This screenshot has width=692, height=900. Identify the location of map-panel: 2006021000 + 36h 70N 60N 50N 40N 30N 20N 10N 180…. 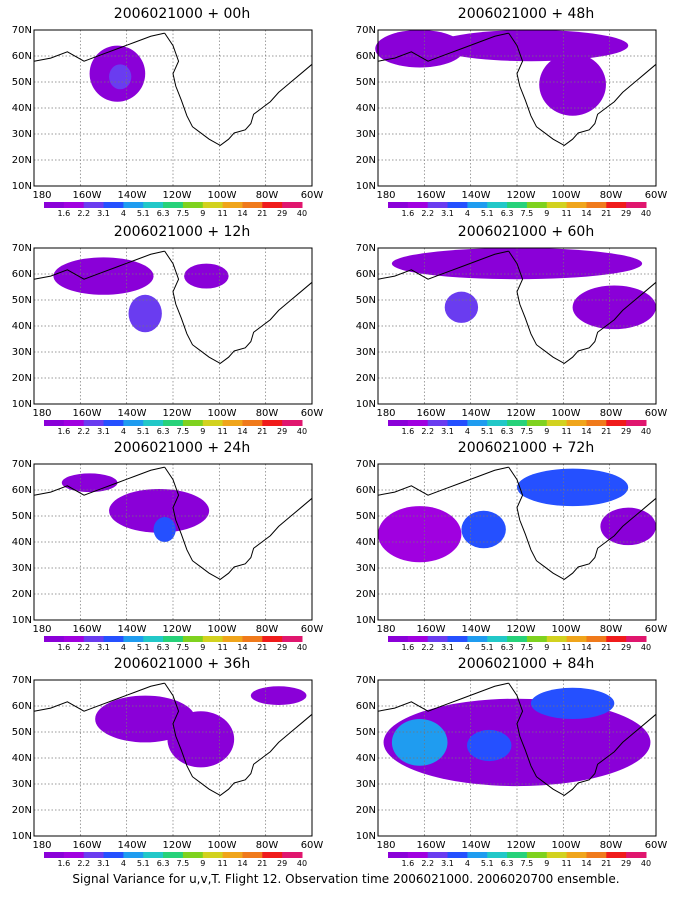
(182, 763).